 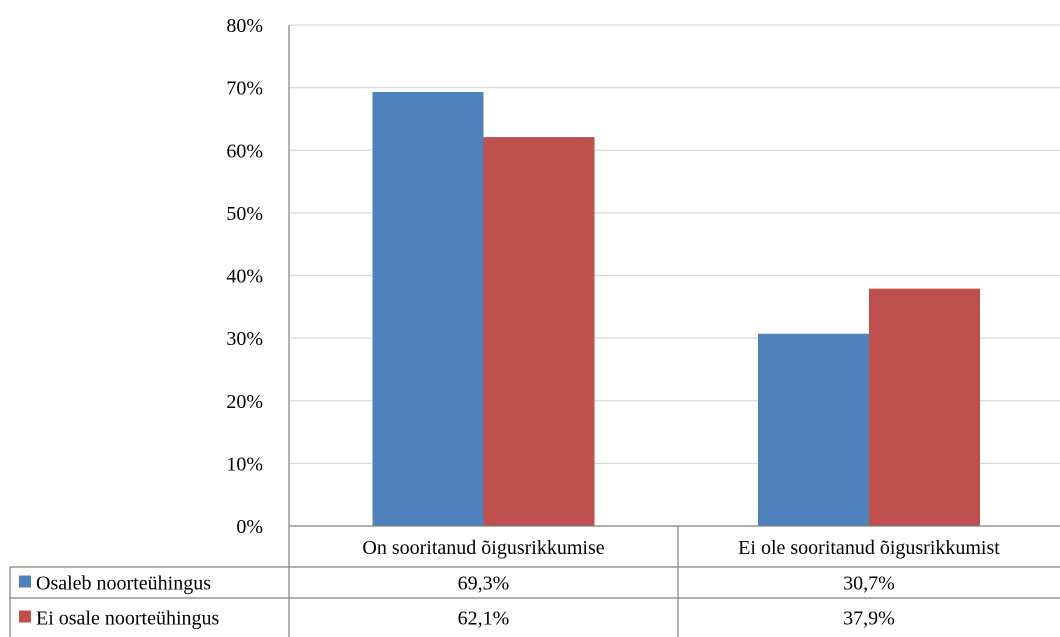 I want to click on data-label: 62,1%, so click(x=484, y=619).